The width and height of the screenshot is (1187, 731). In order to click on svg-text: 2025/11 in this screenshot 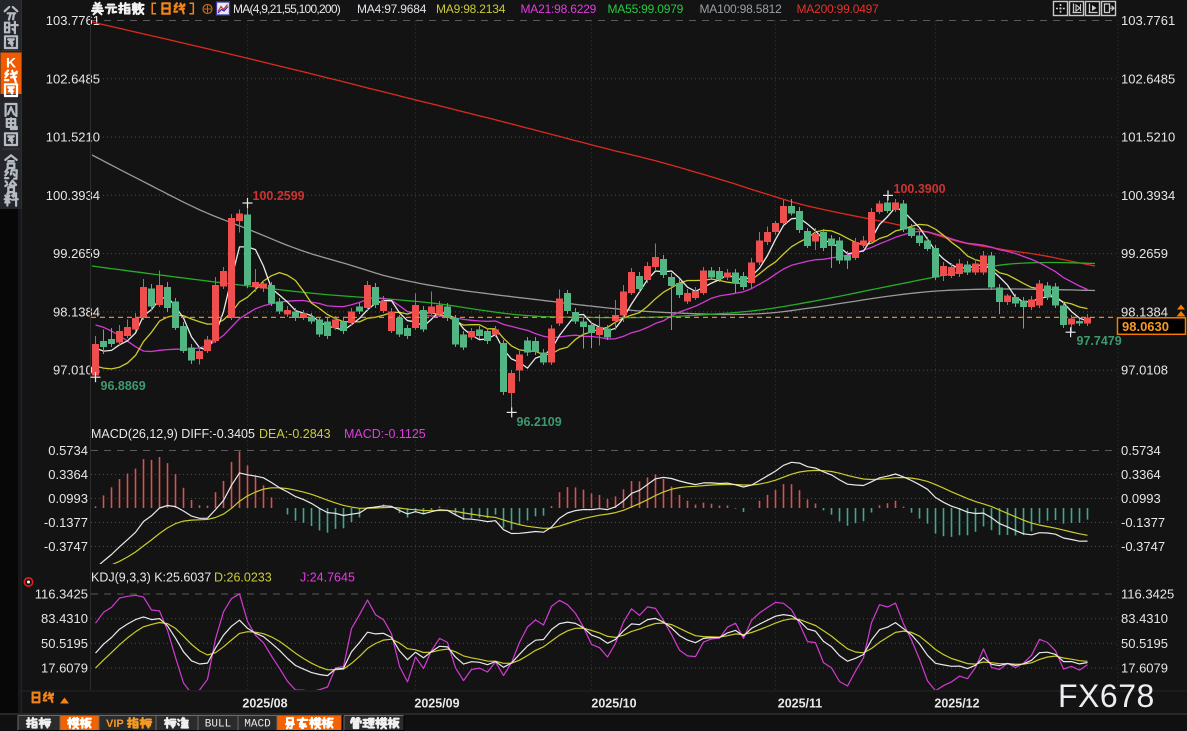, I will do `click(800, 704)`.